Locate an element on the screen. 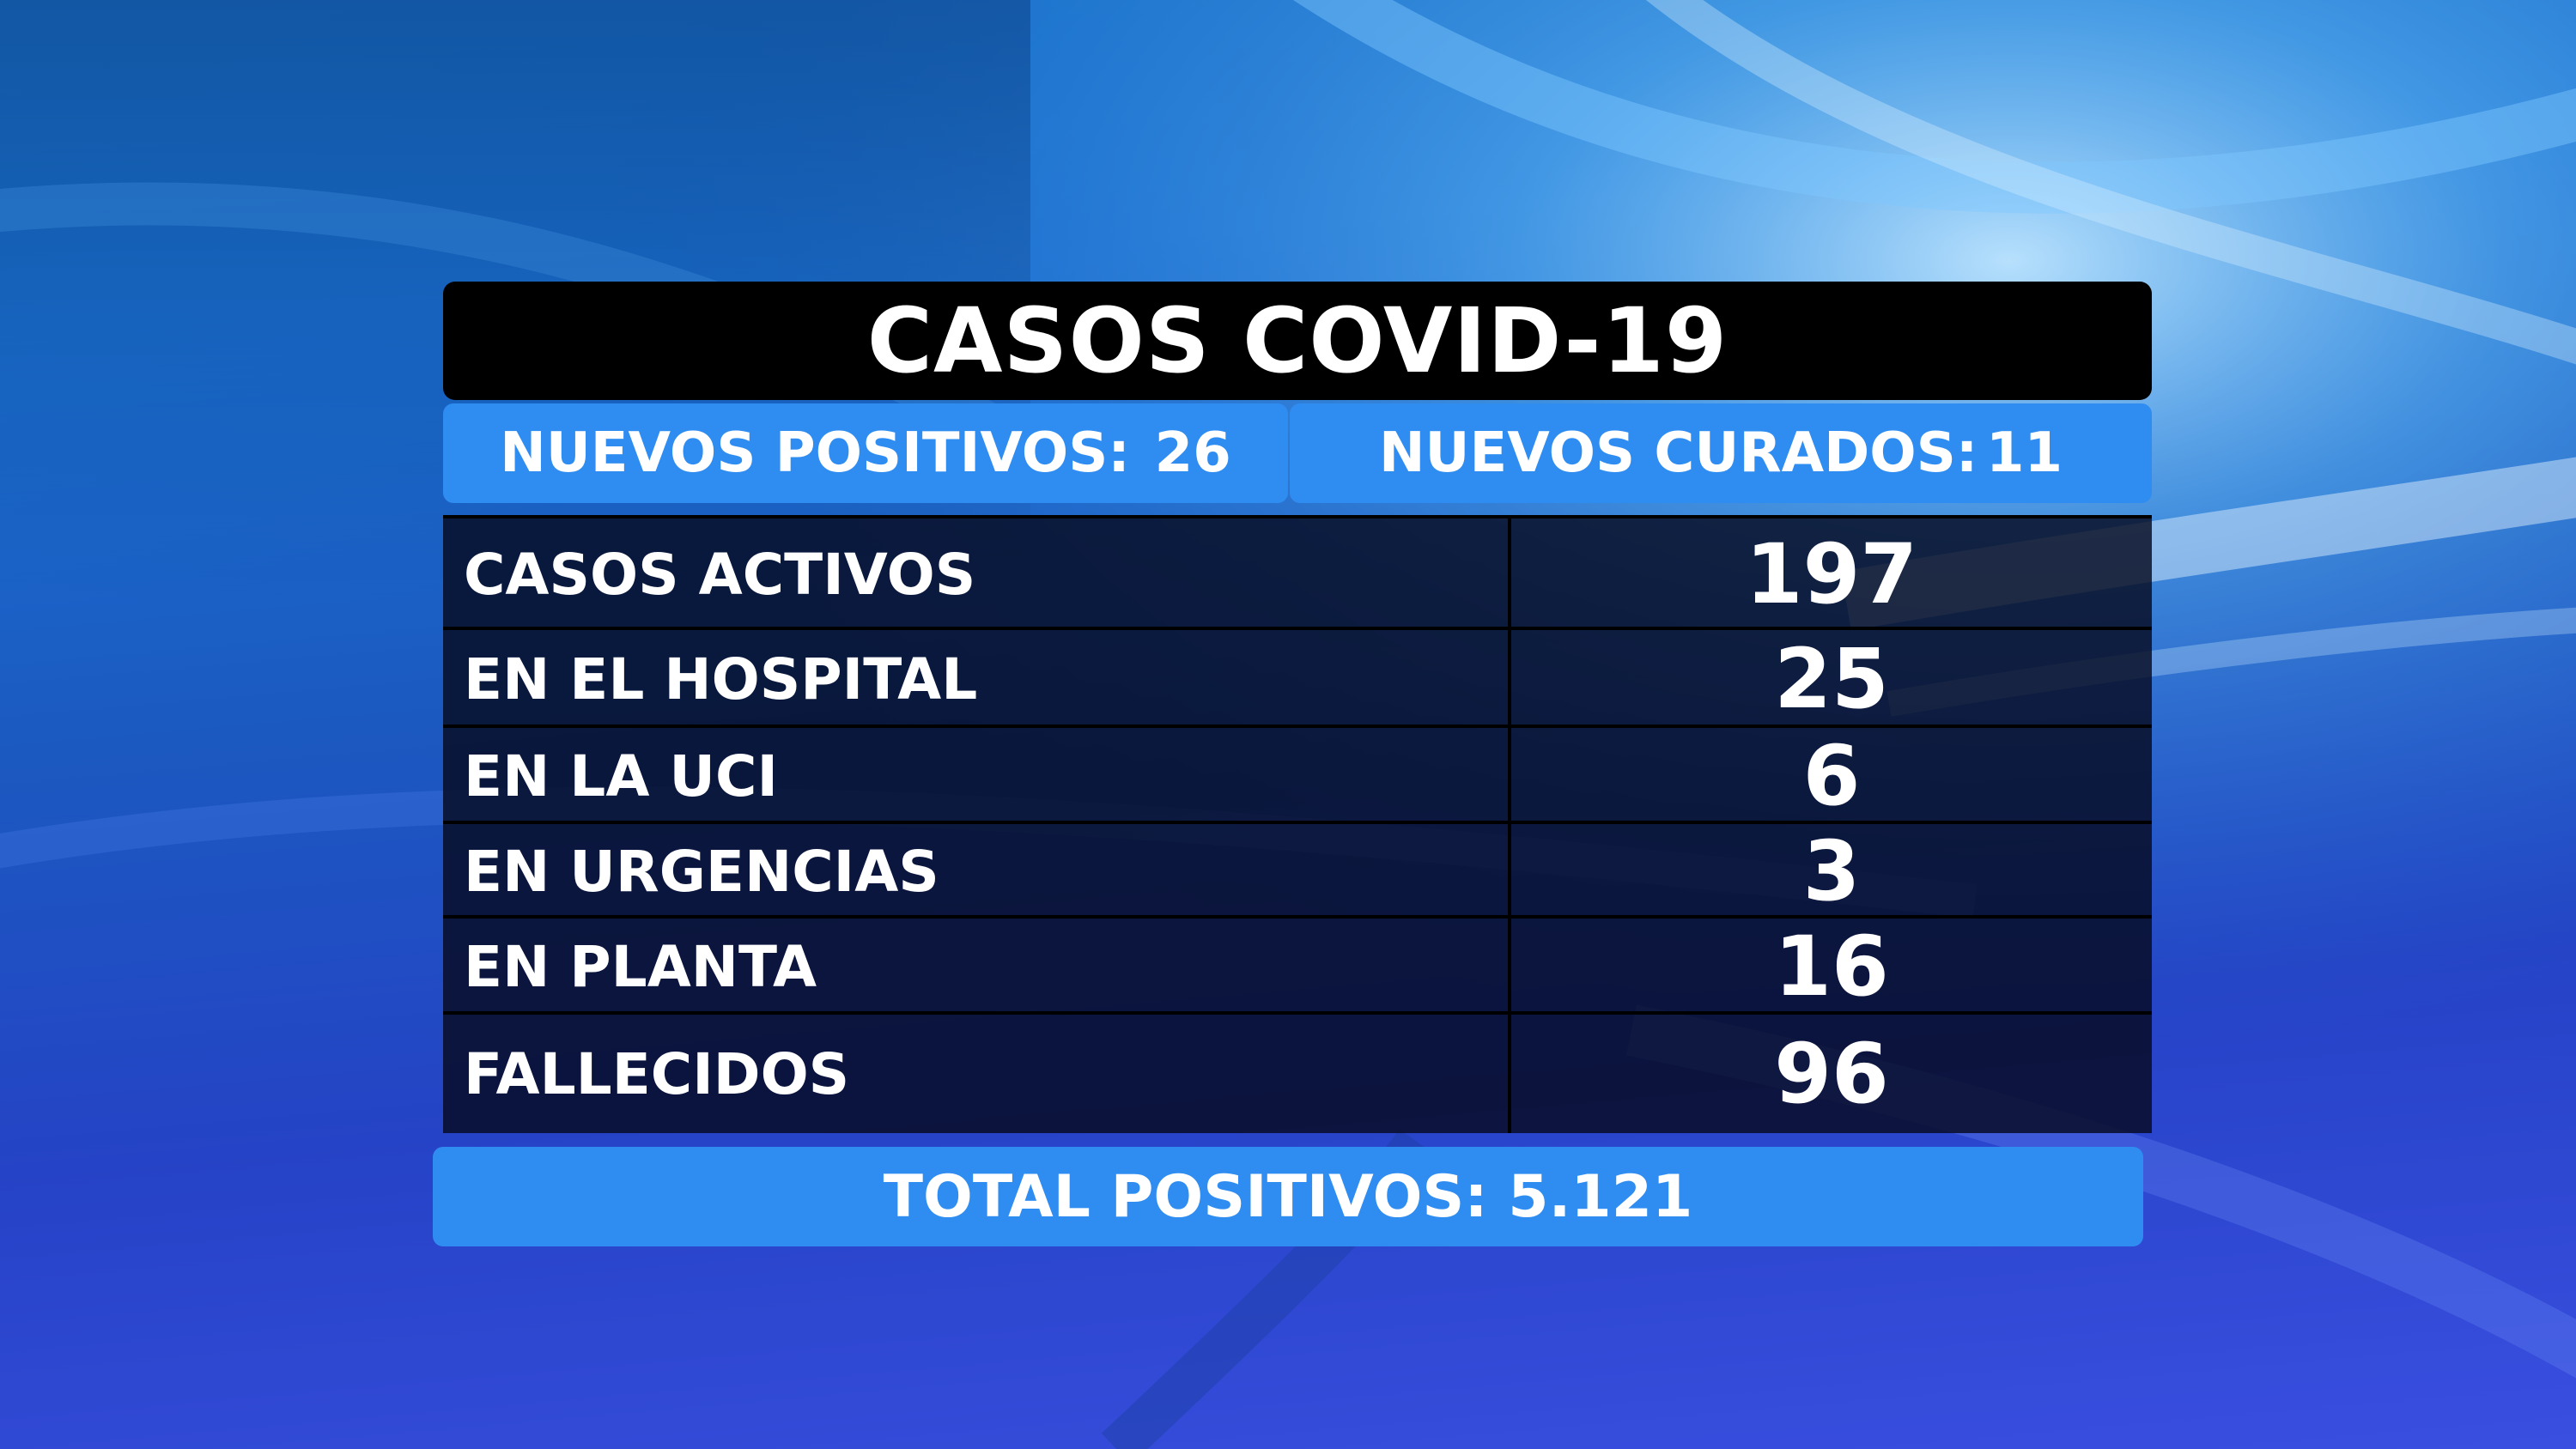 The image size is (2576, 1449). row-value: 25 is located at coordinates (1831, 679).